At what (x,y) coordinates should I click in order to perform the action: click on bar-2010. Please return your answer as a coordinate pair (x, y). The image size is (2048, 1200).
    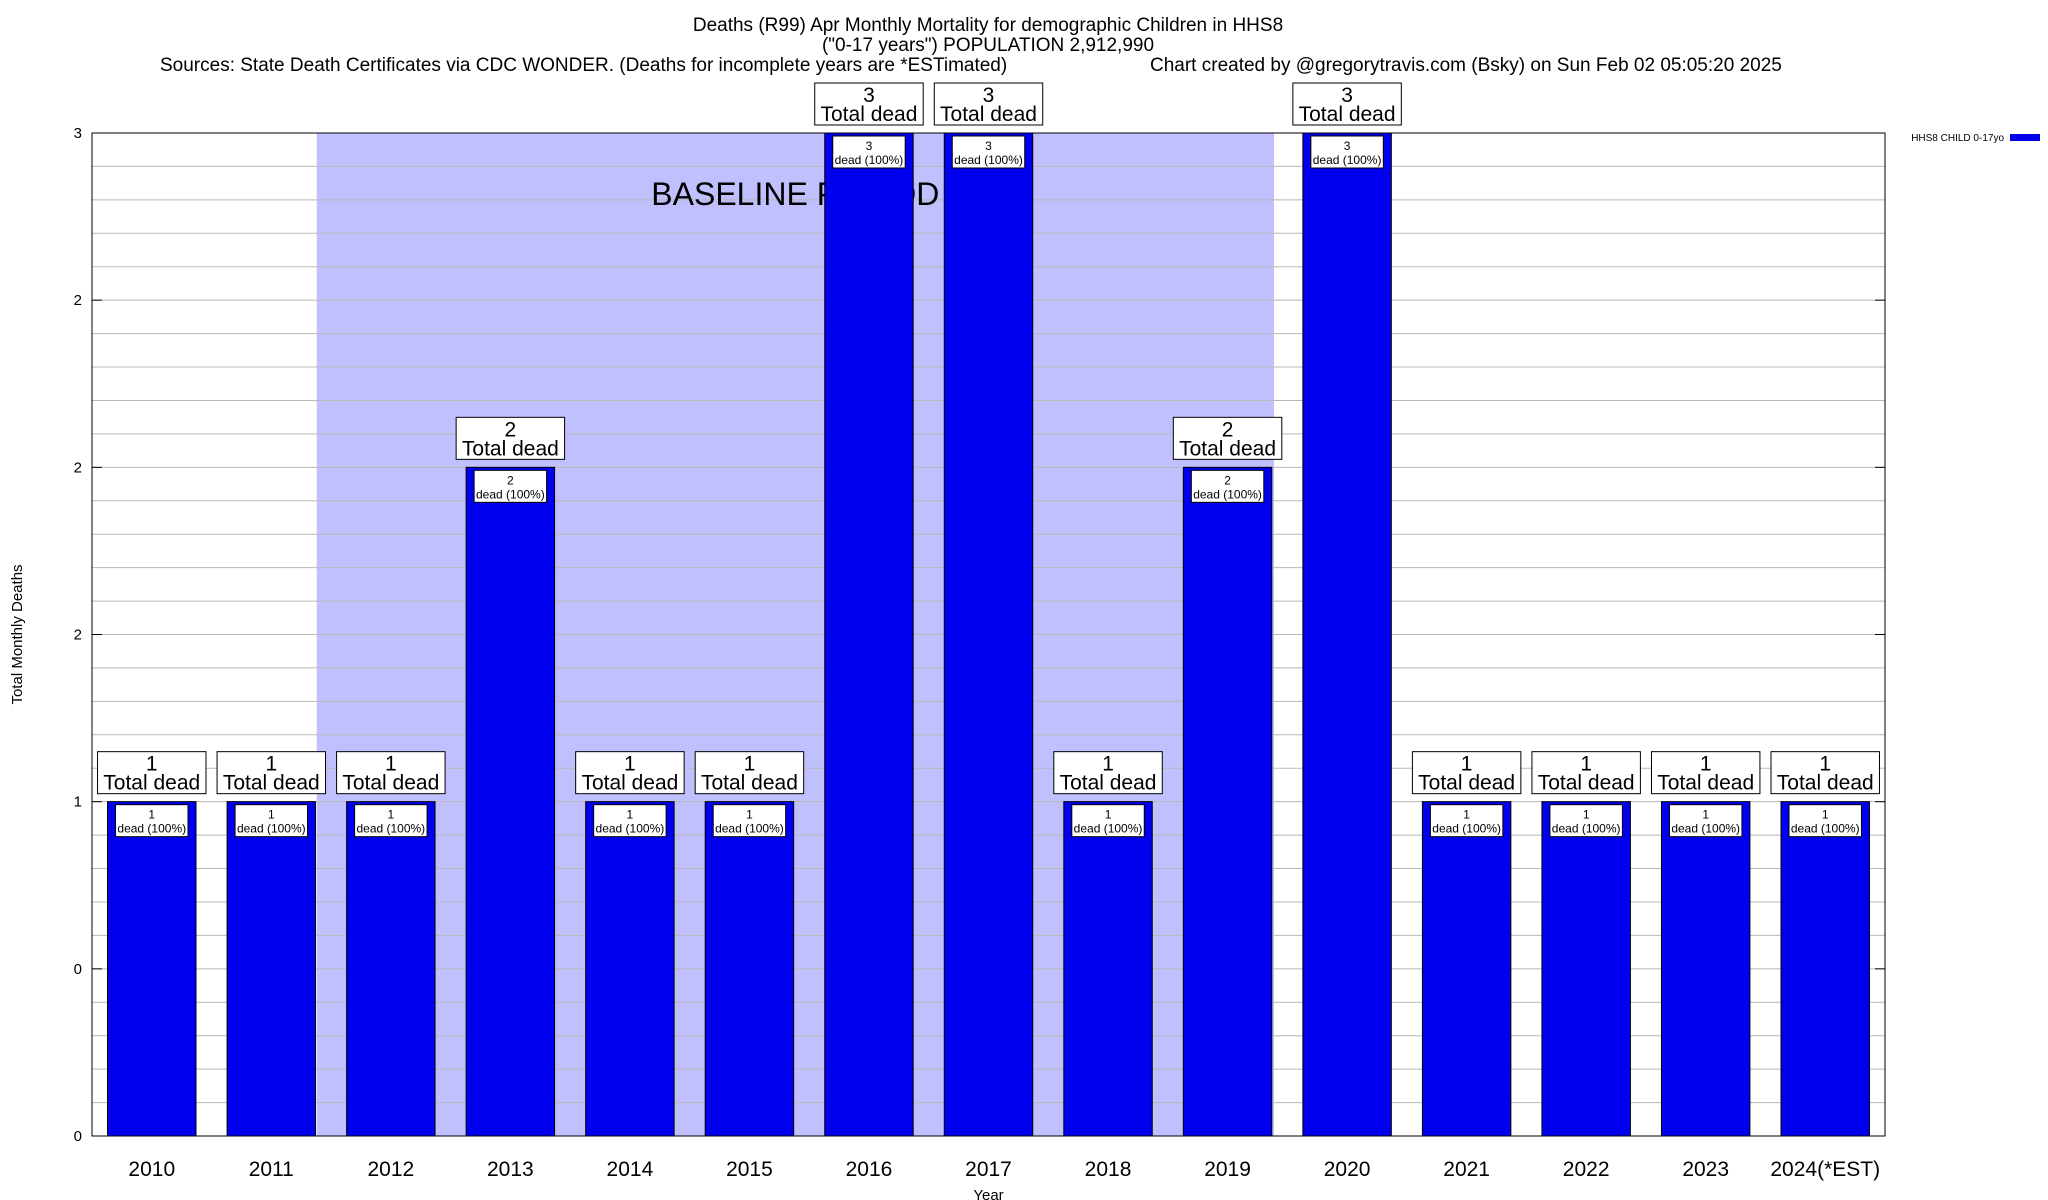
    Looking at the image, I should click on (152, 969).